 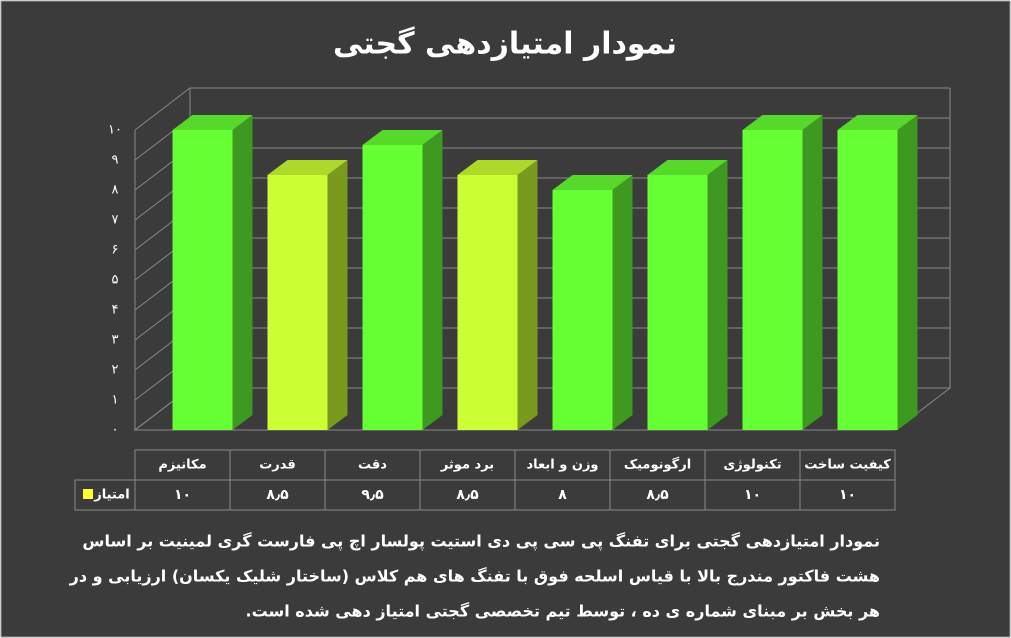 What do you see at coordinates (485, 495) in the screenshot?
I see `table-border` at bounding box center [485, 495].